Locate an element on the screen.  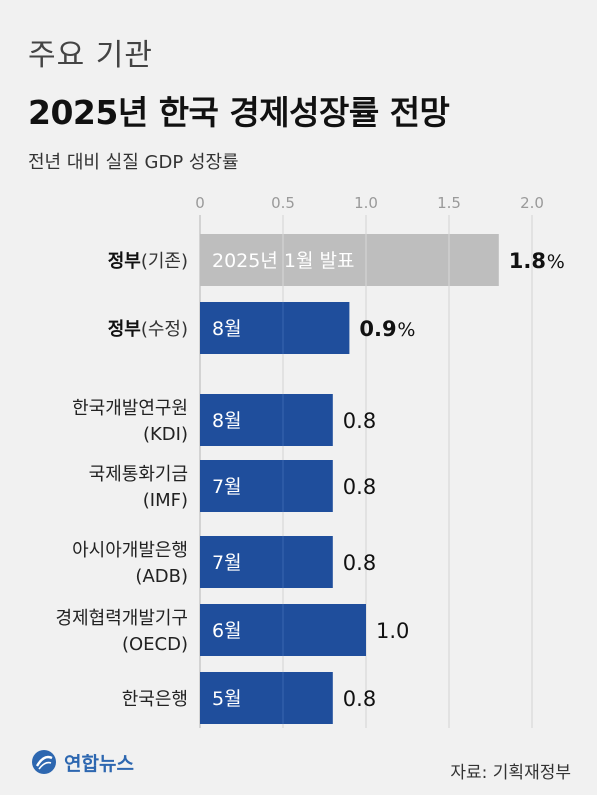
category-label-line2: (OECD) is located at coordinates (155, 644).